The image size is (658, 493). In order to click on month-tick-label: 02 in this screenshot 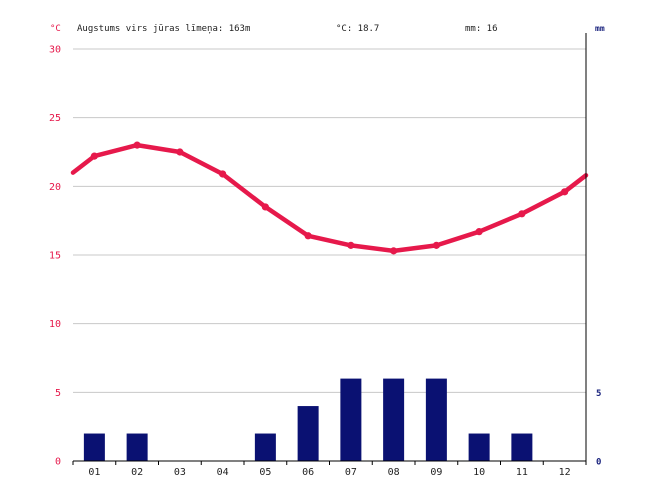, I will do `click(137, 472)`.